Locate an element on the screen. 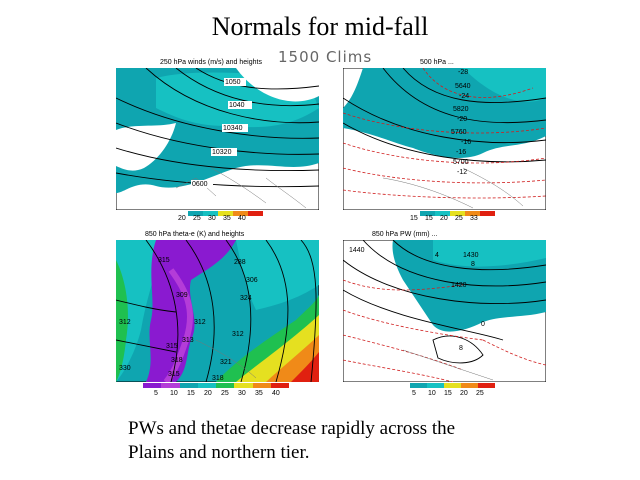 Image resolution: width=640 pixels, height=480 pixels. colorbar-bottom-left is located at coordinates (216, 385).